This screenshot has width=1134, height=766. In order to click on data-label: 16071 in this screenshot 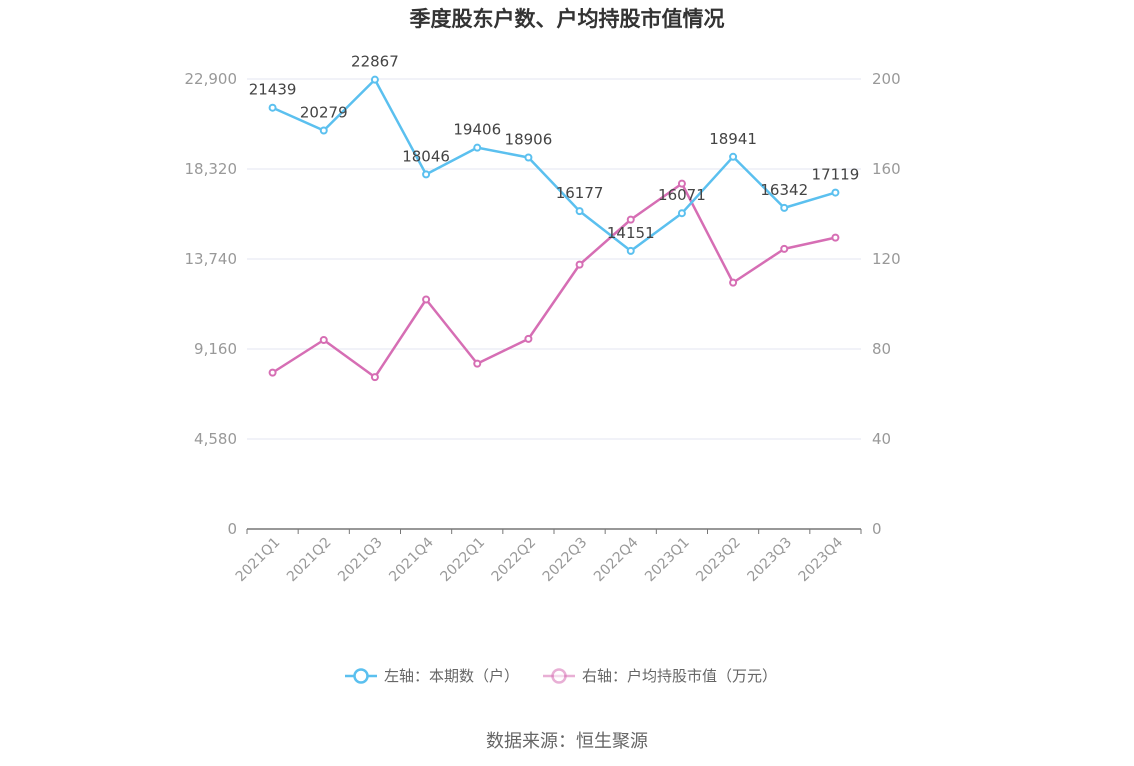, I will do `click(682, 195)`.